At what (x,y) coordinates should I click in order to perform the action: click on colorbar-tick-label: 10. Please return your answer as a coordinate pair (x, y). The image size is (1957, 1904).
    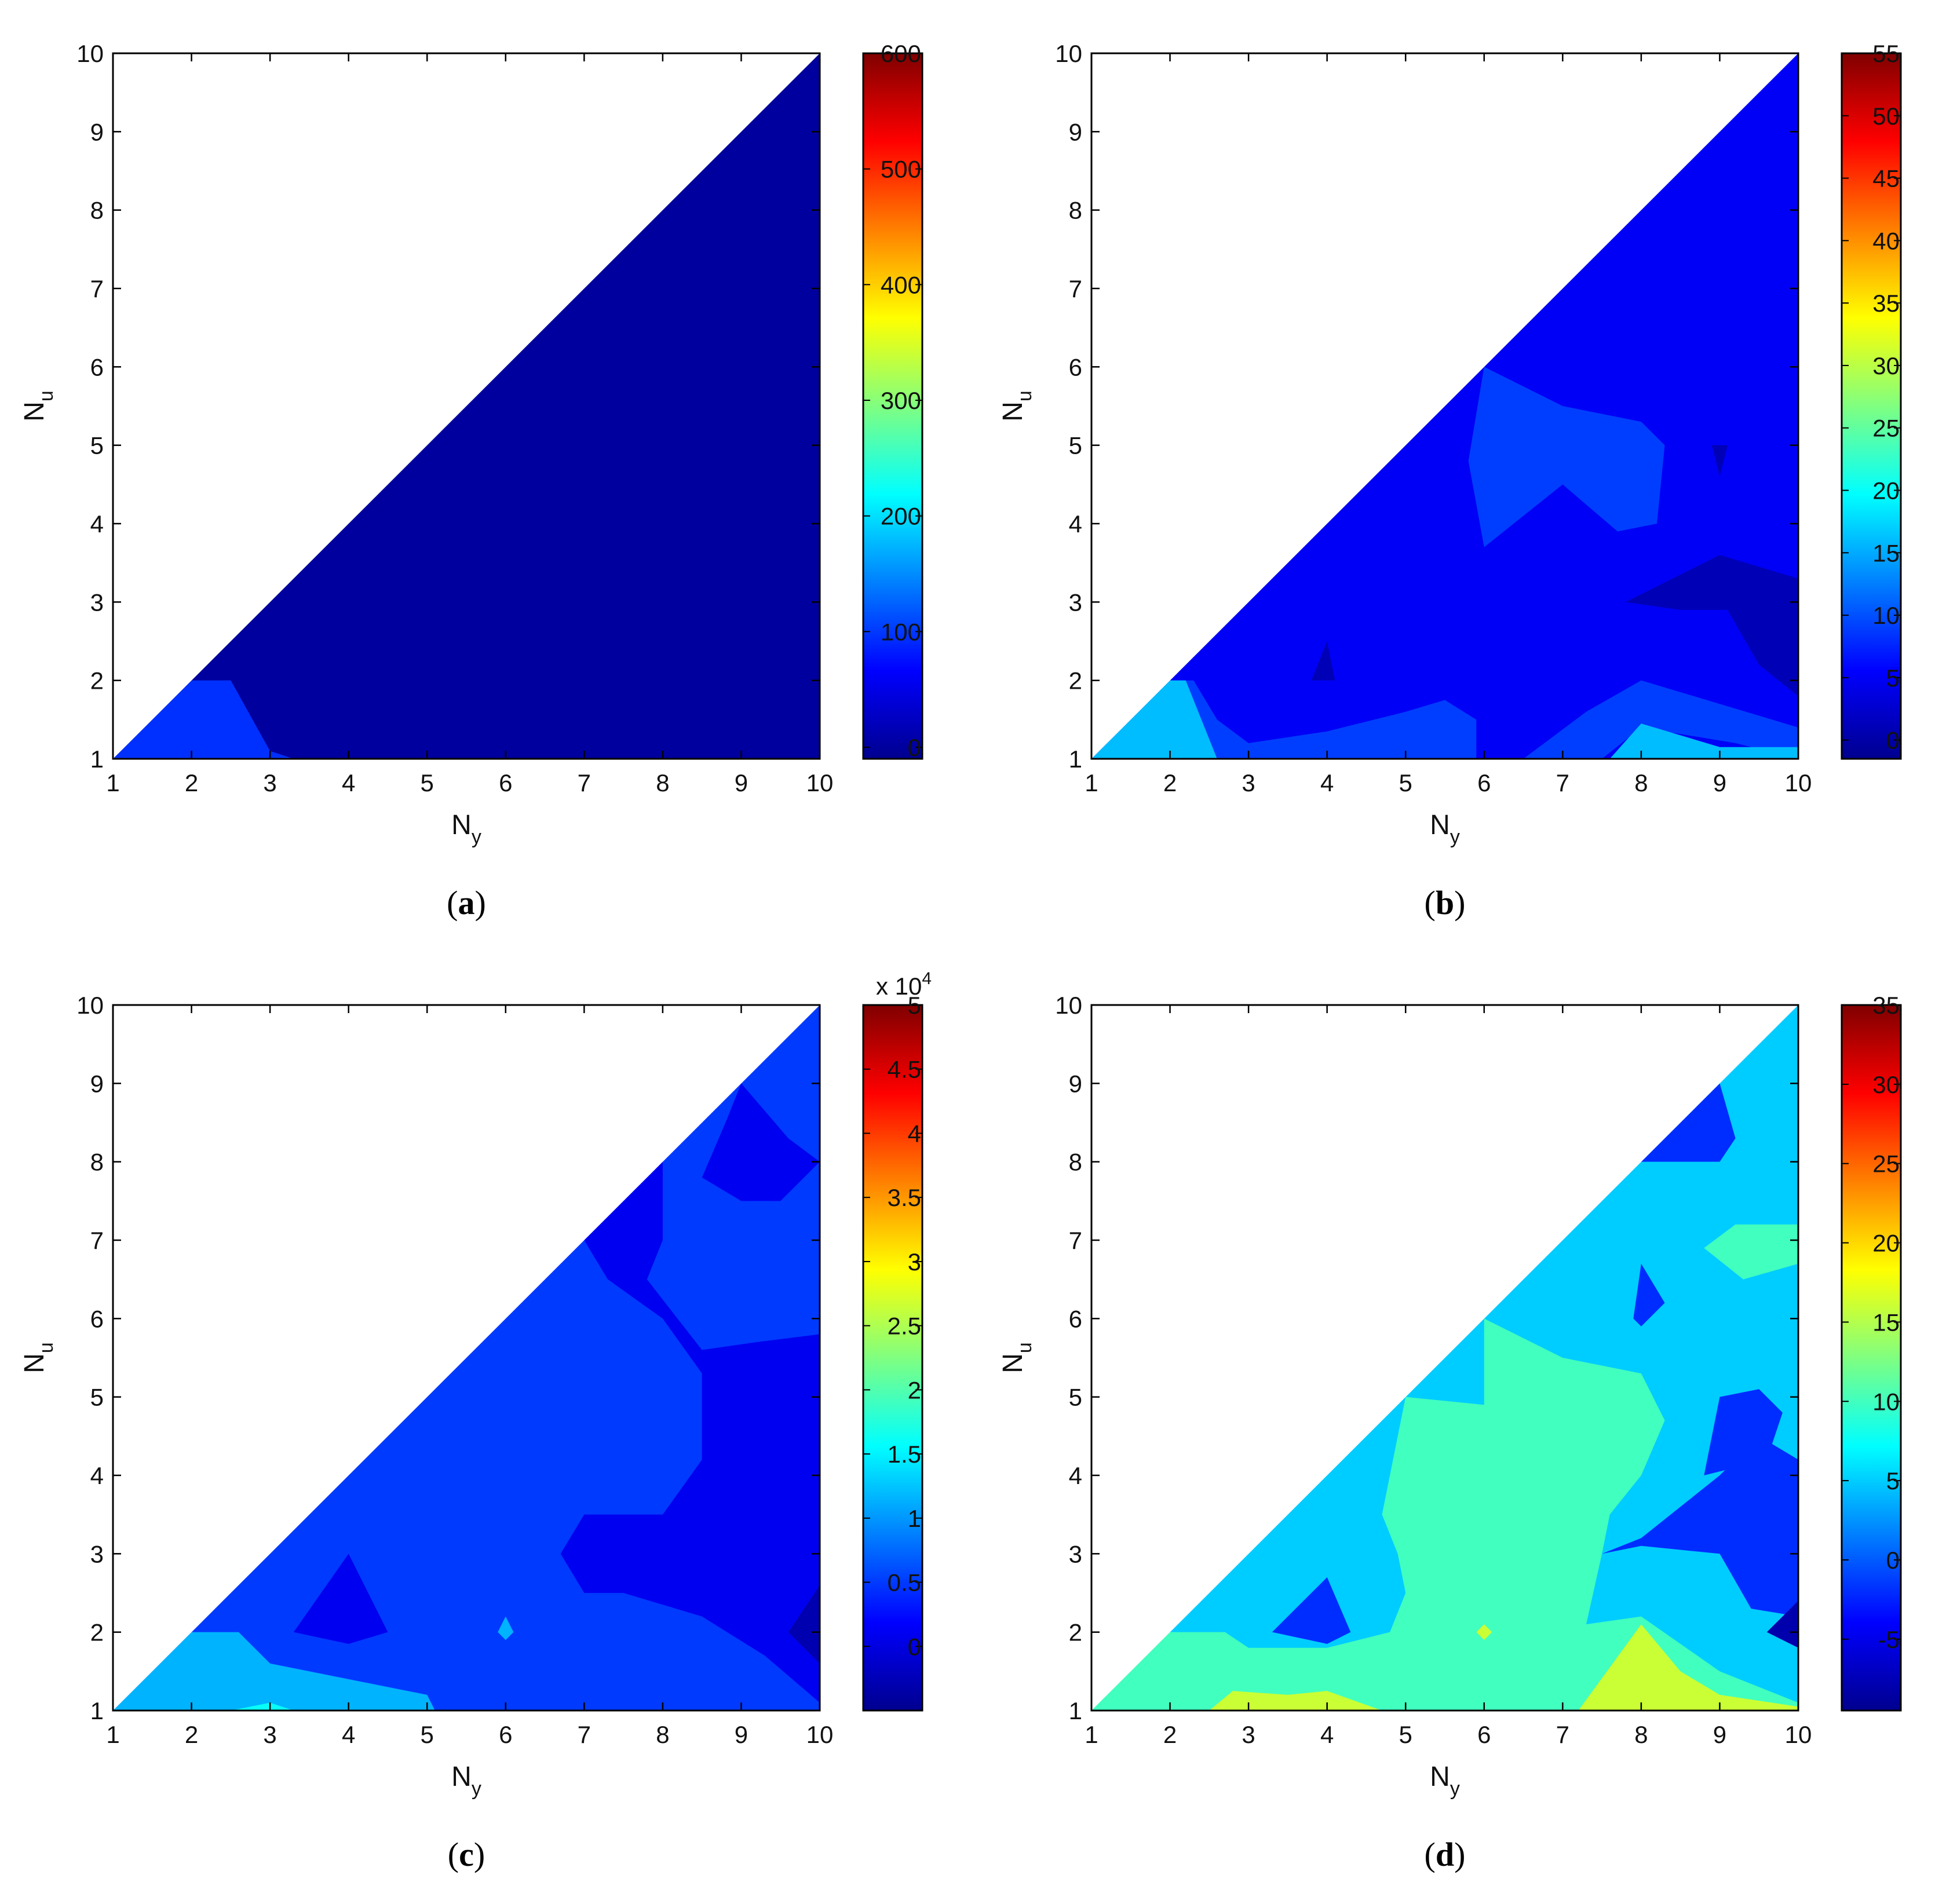
    Looking at the image, I should click on (1886, 1401).